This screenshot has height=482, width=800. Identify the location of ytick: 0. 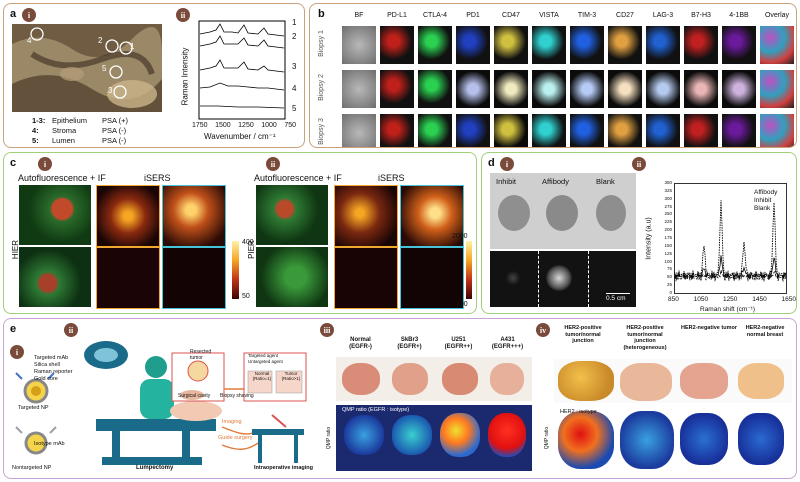
(670, 292).